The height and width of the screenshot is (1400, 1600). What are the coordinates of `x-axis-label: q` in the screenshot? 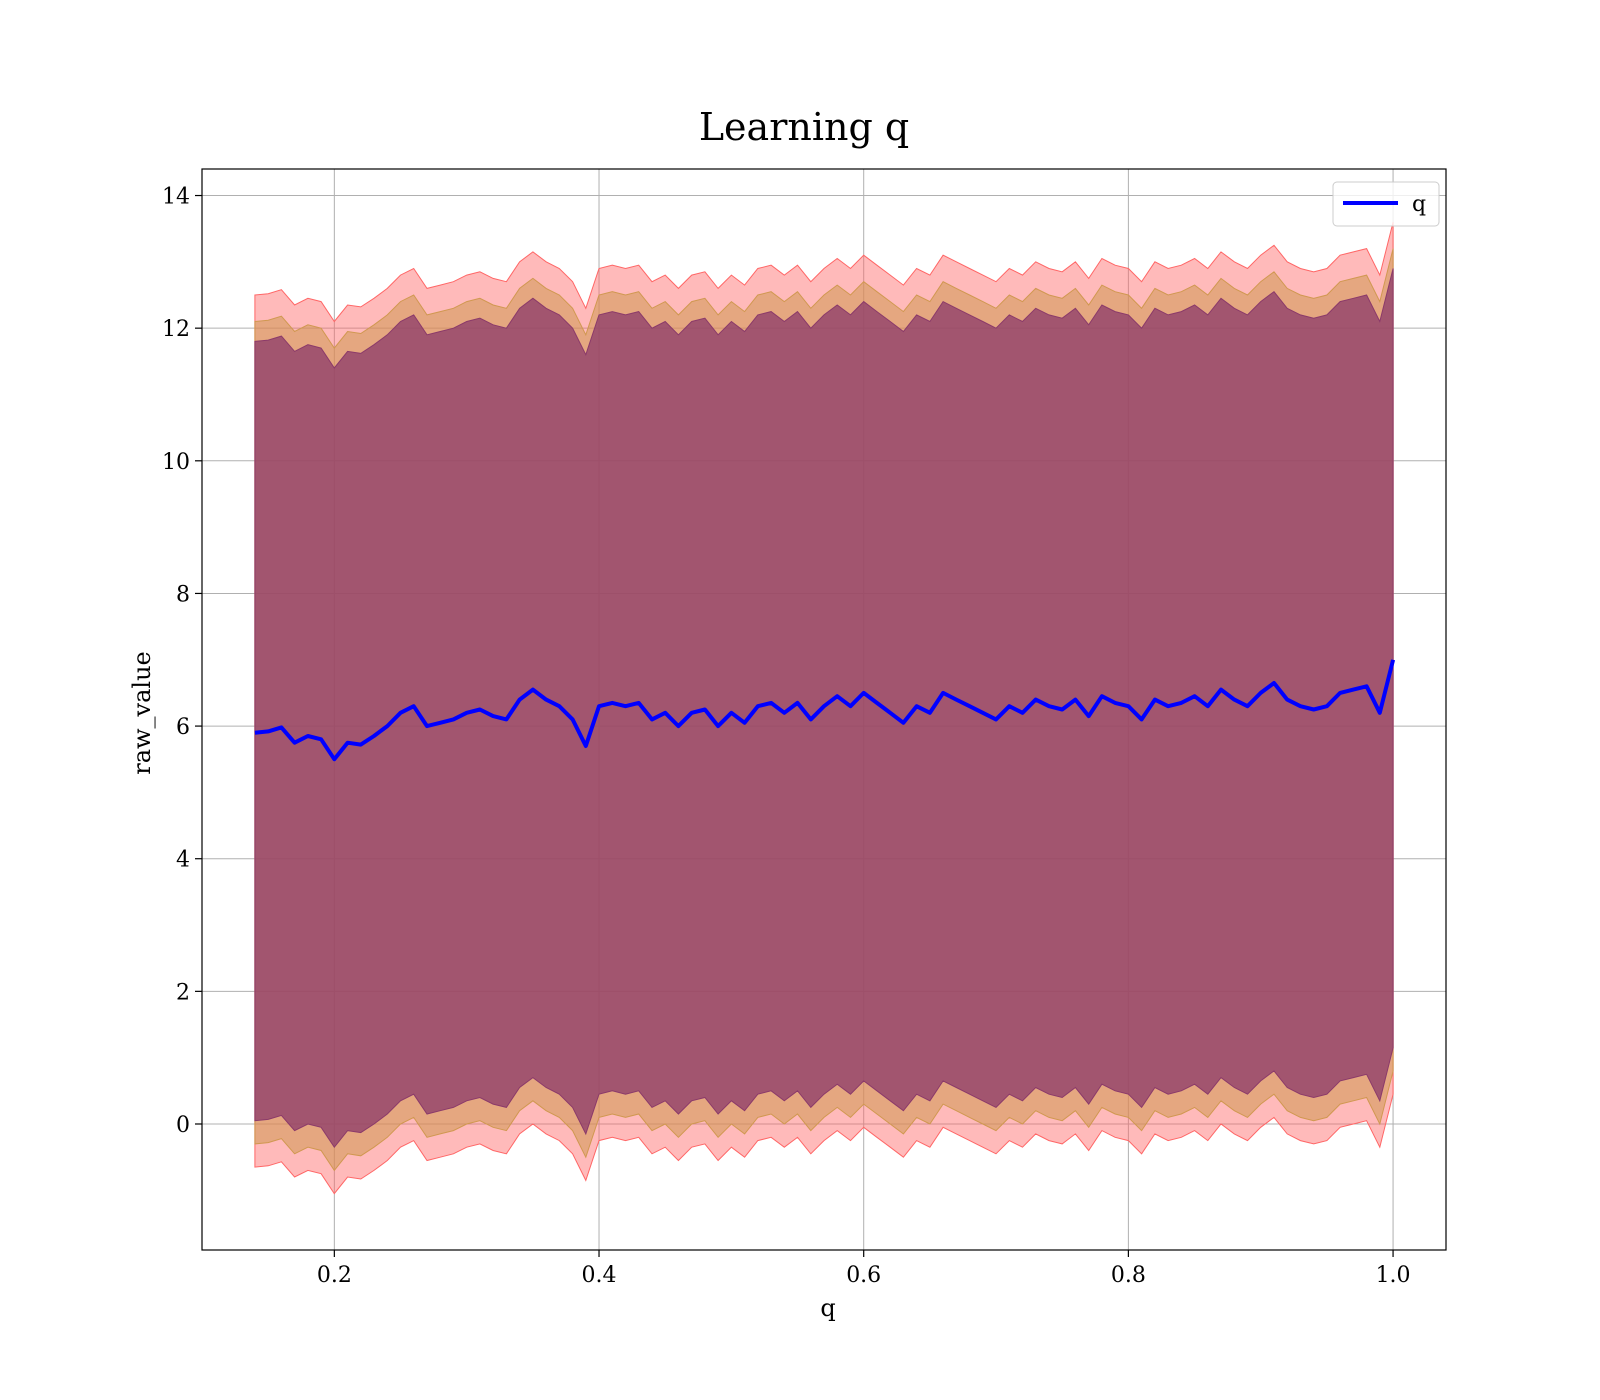 It's located at (827, 1308).